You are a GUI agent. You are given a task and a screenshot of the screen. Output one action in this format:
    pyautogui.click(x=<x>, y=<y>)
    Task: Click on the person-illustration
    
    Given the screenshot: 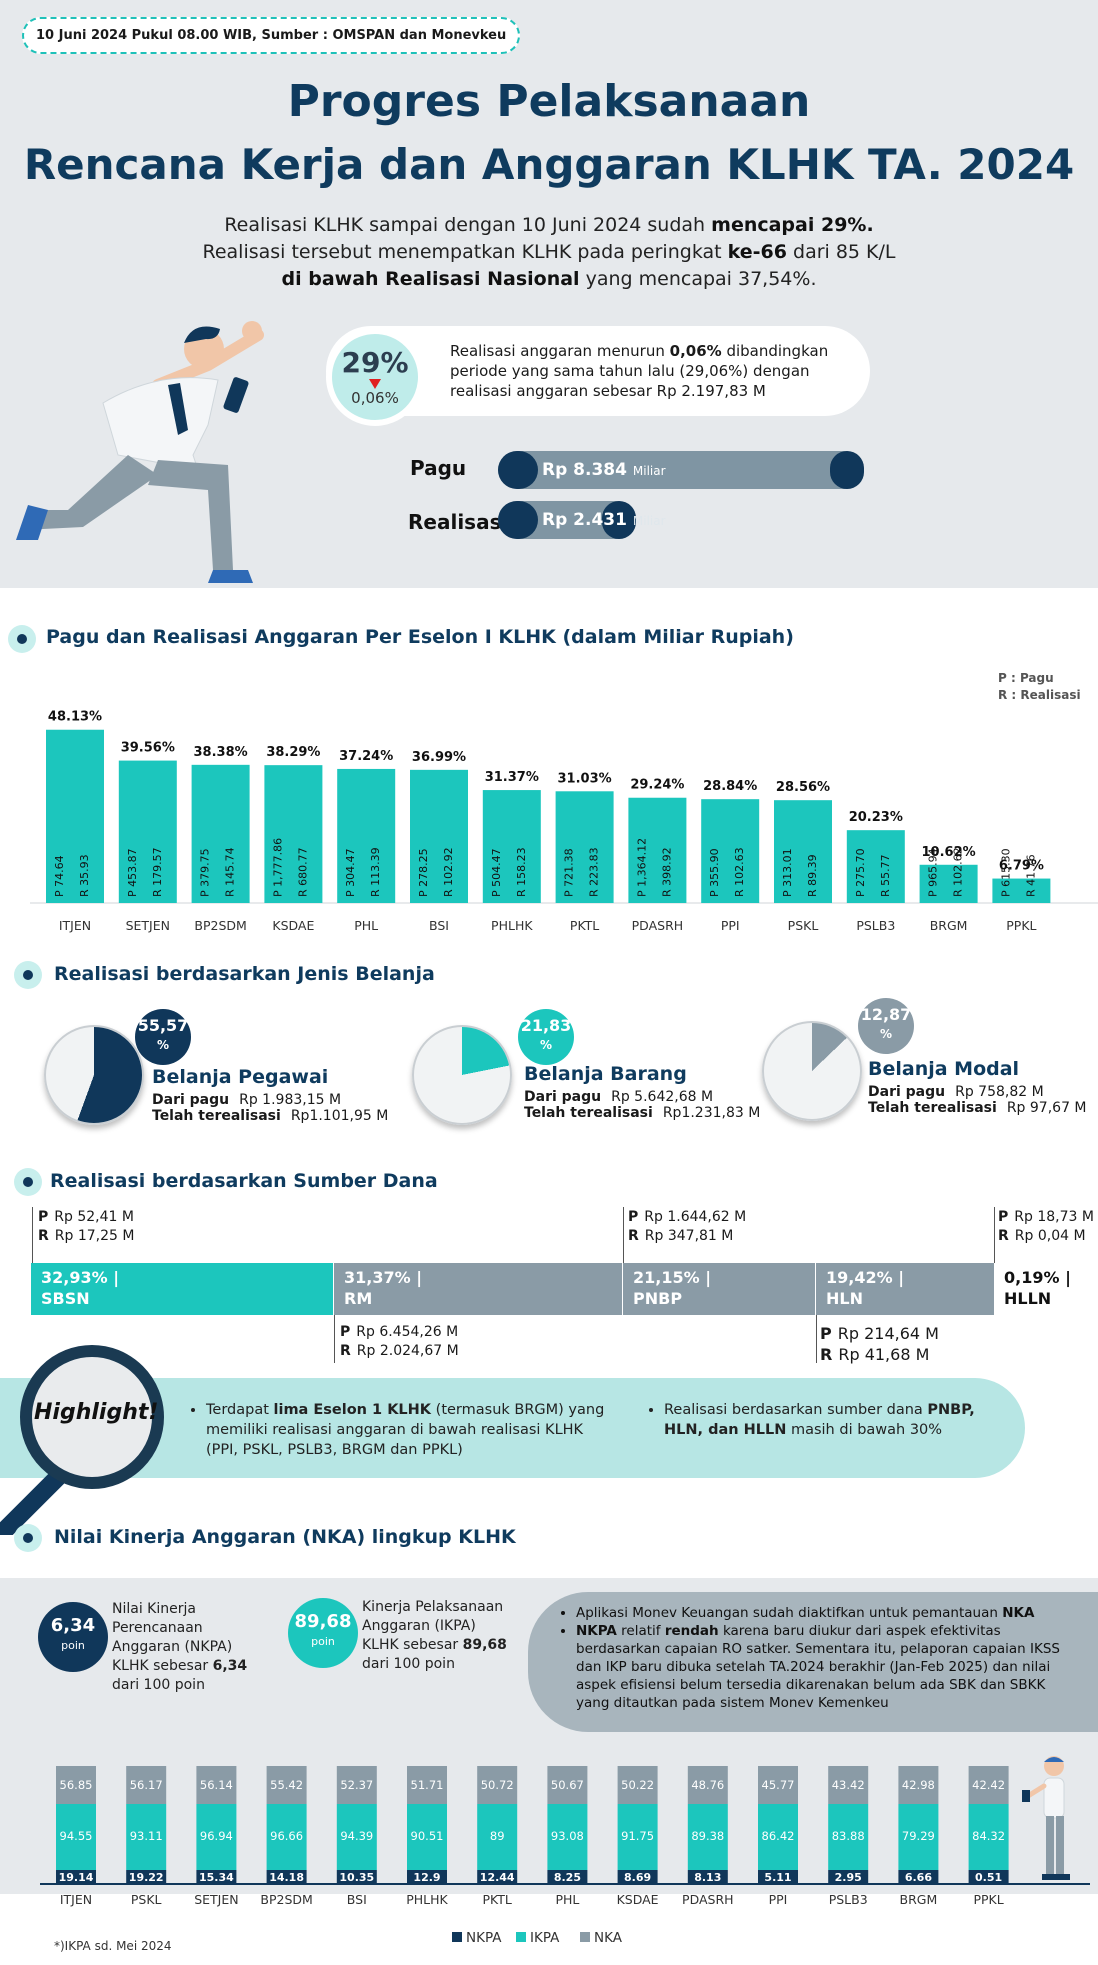 What is the action you would take?
    pyautogui.click(x=1046, y=1818)
    